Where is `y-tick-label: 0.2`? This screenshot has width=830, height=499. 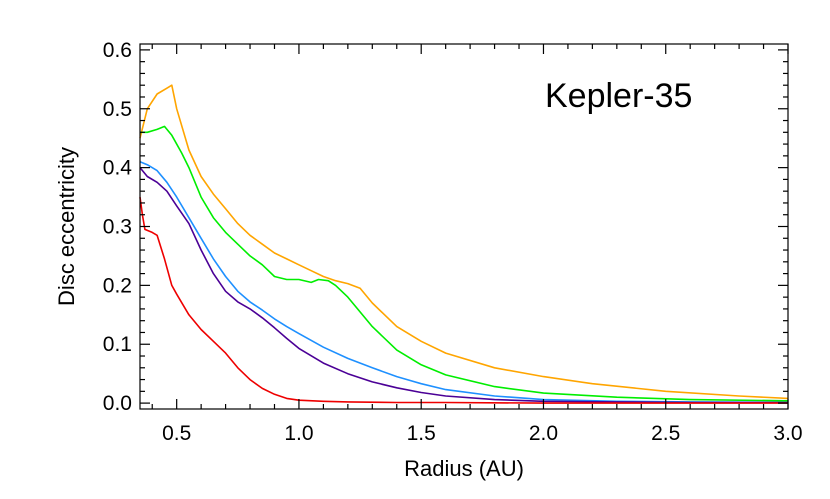 y-tick-label: 0.2 is located at coordinates (117, 285).